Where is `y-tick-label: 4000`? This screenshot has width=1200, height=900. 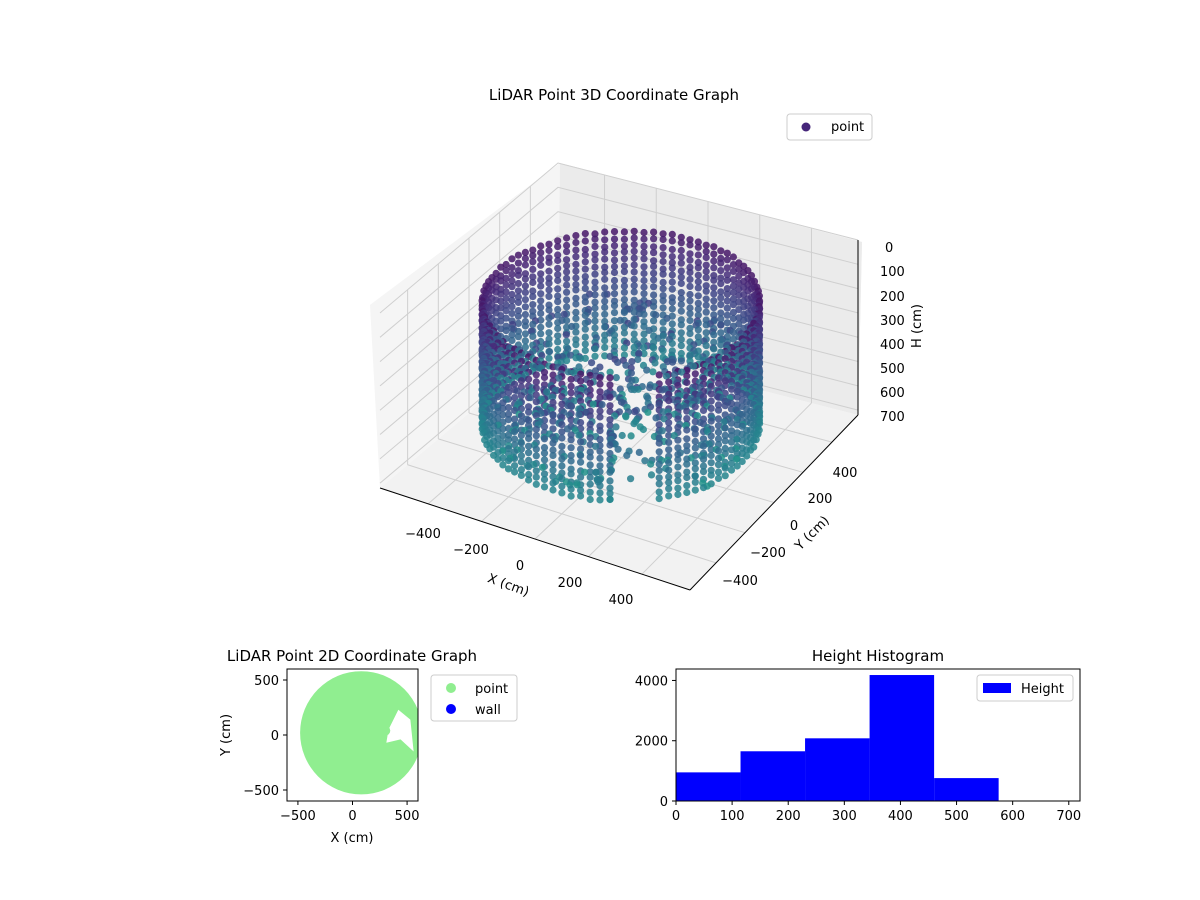
y-tick-label: 4000 is located at coordinates (651, 681).